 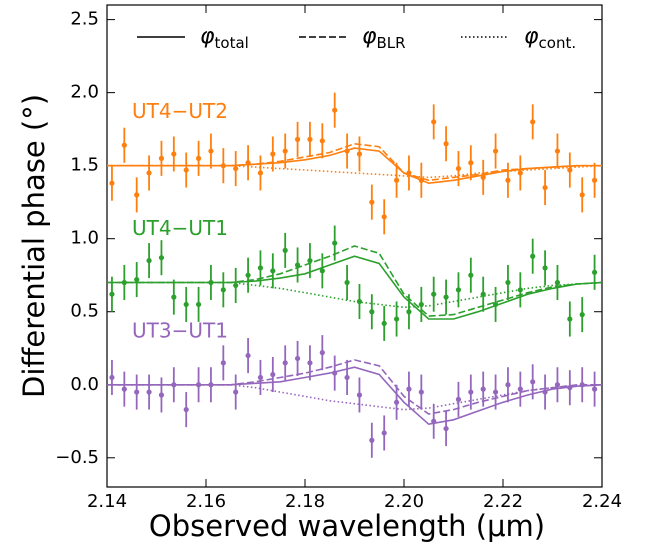 What do you see at coordinates (232, 43) in the screenshot?
I see `legend-subscript: total` at bounding box center [232, 43].